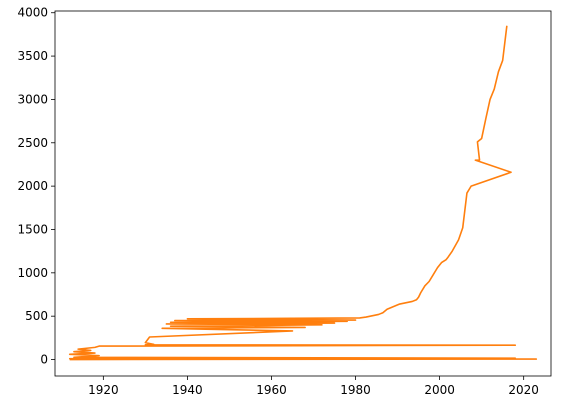 Image resolution: width=561 pixels, height=419 pixels. What do you see at coordinates (32, 186) in the screenshot?
I see `y-tick-label: 2000` at bounding box center [32, 186].